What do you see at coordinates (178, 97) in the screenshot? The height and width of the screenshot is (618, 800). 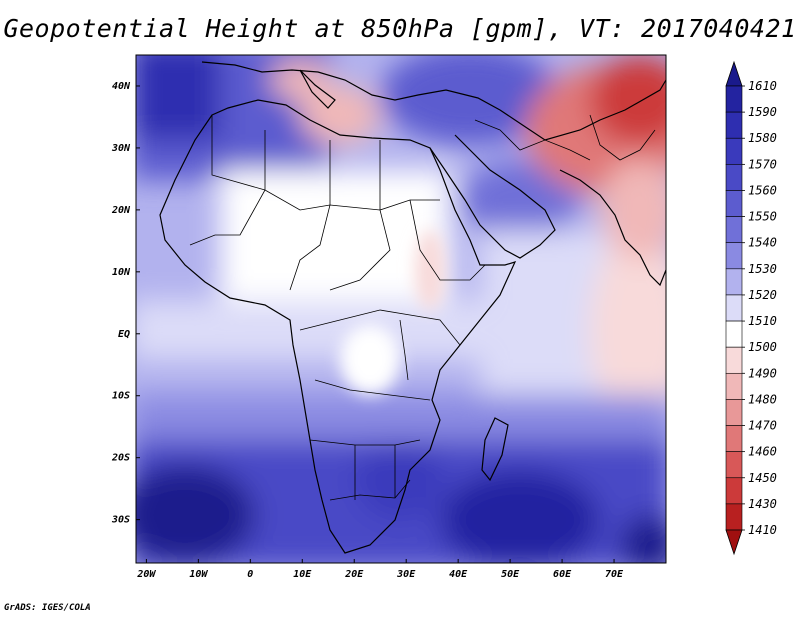 I see `field-nw-deep-blue` at bounding box center [178, 97].